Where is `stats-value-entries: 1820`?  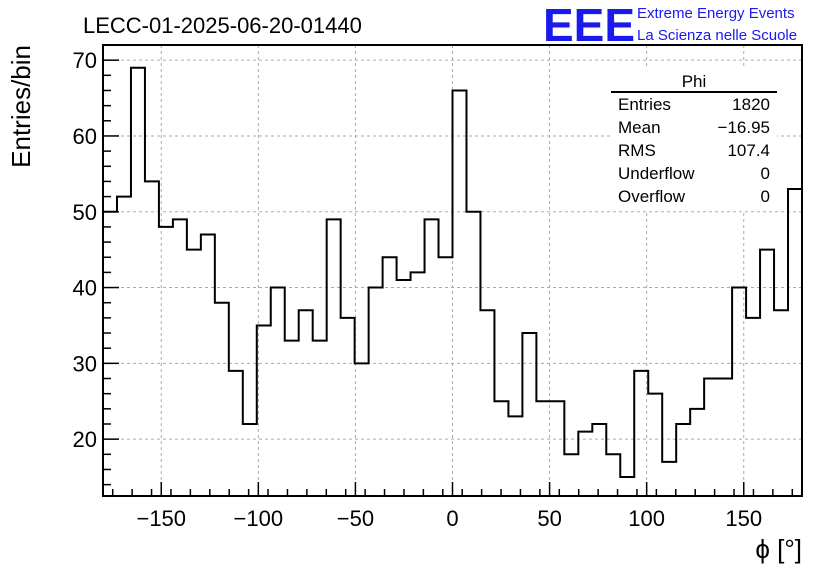 stats-value-entries: 1820 is located at coordinates (751, 104).